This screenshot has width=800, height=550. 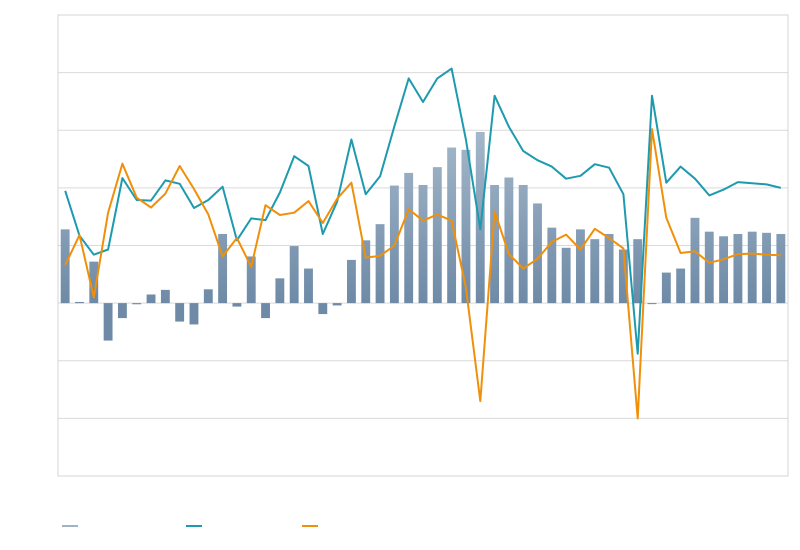 I want to click on legend-swatch-line-teal, so click(x=194, y=526).